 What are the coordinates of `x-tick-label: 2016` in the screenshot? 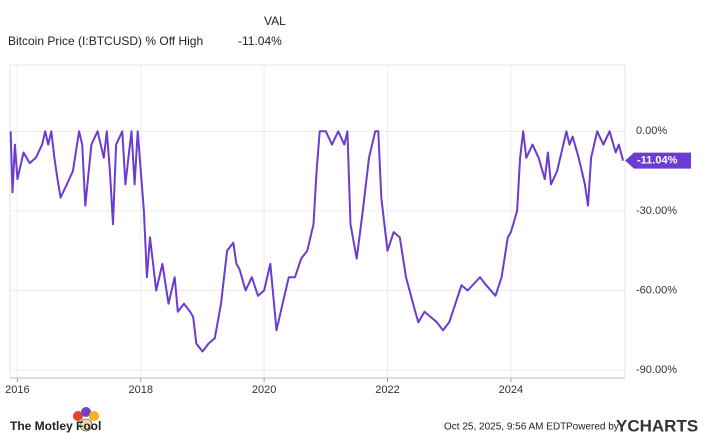 It's located at (17, 390).